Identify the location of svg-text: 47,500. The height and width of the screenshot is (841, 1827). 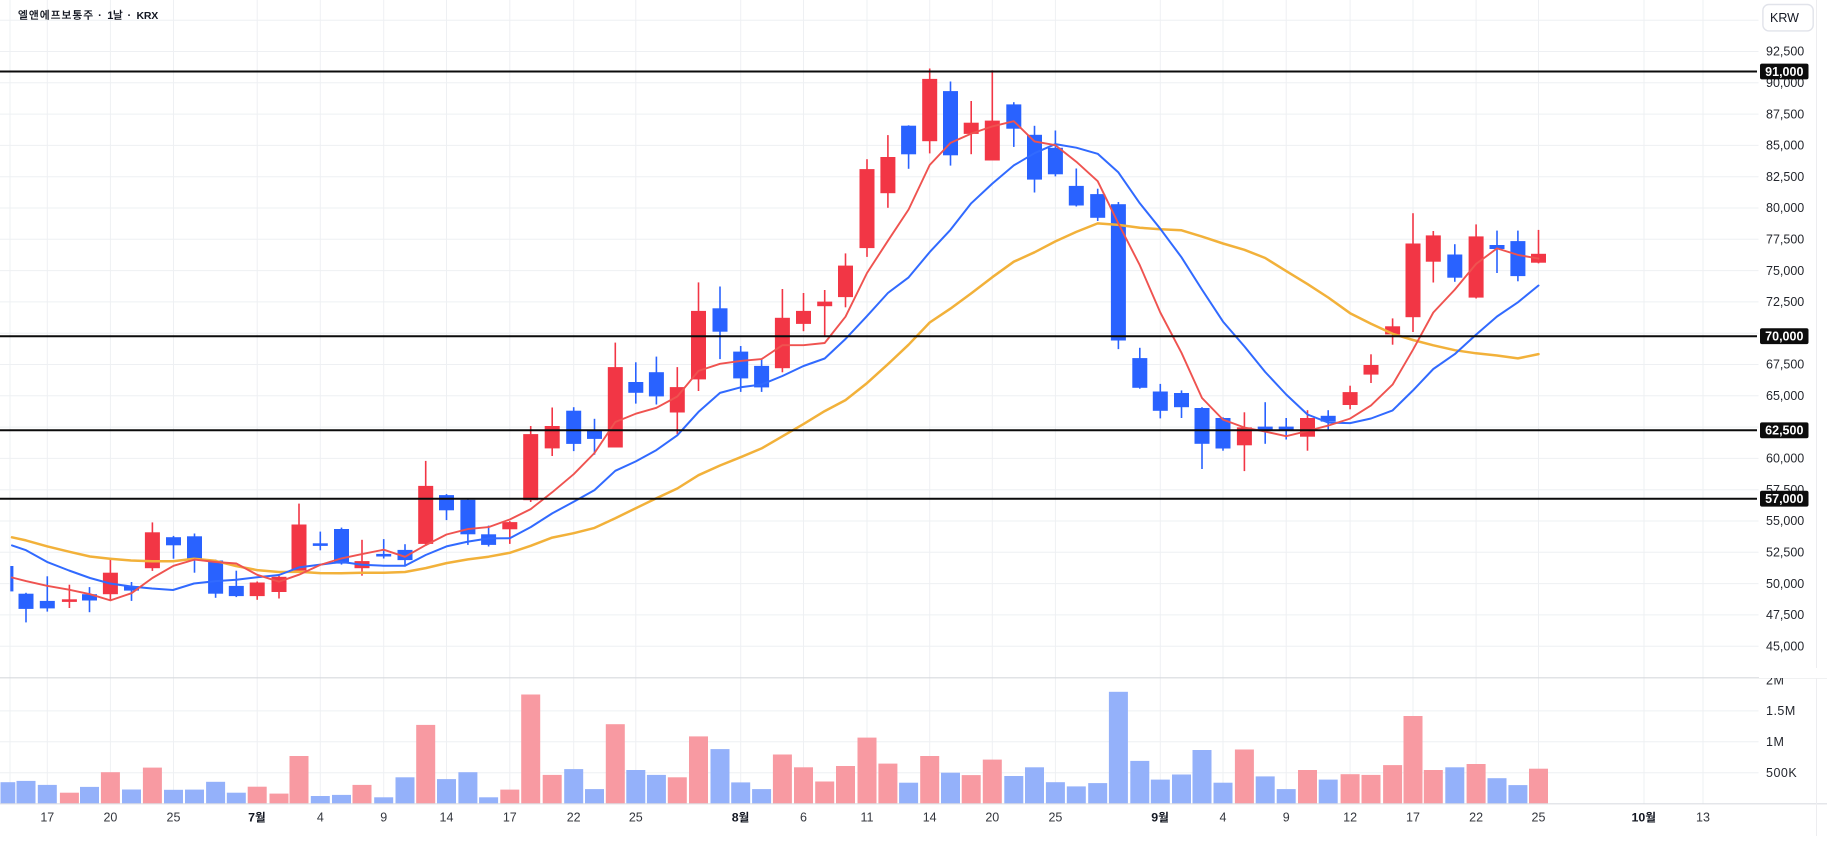
(1785, 615).